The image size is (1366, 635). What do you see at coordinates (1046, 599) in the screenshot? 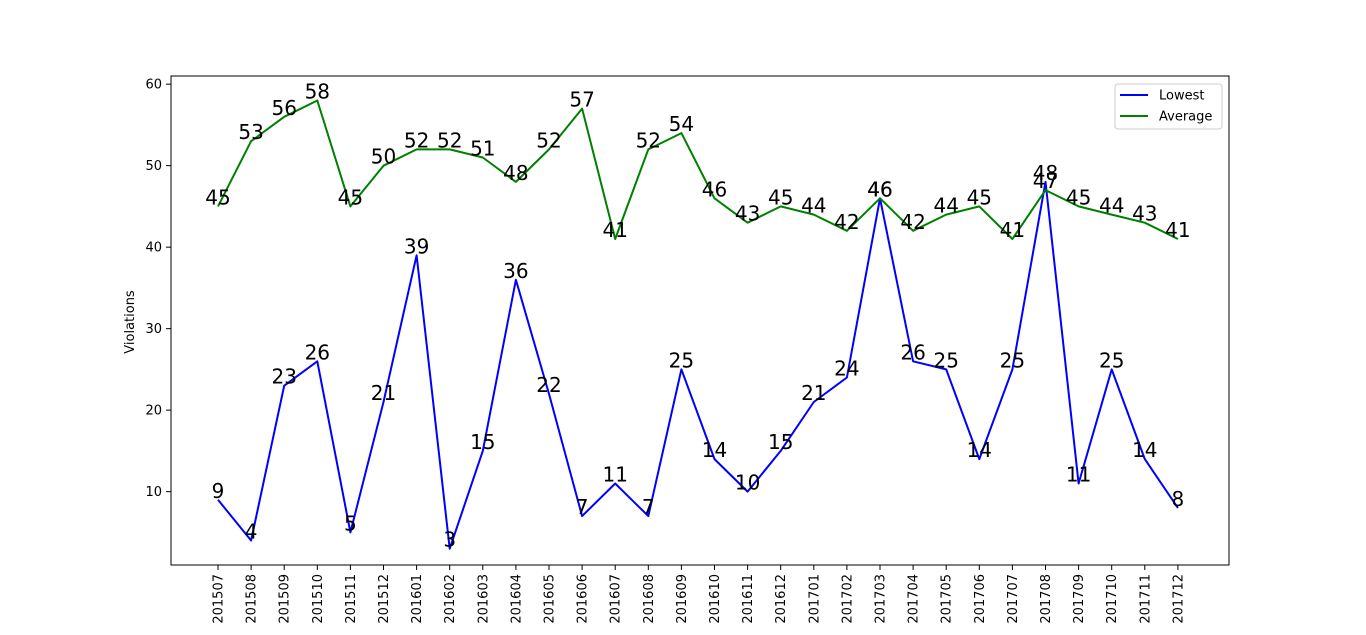
I see `x-tick-label: 201708` at bounding box center [1046, 599].